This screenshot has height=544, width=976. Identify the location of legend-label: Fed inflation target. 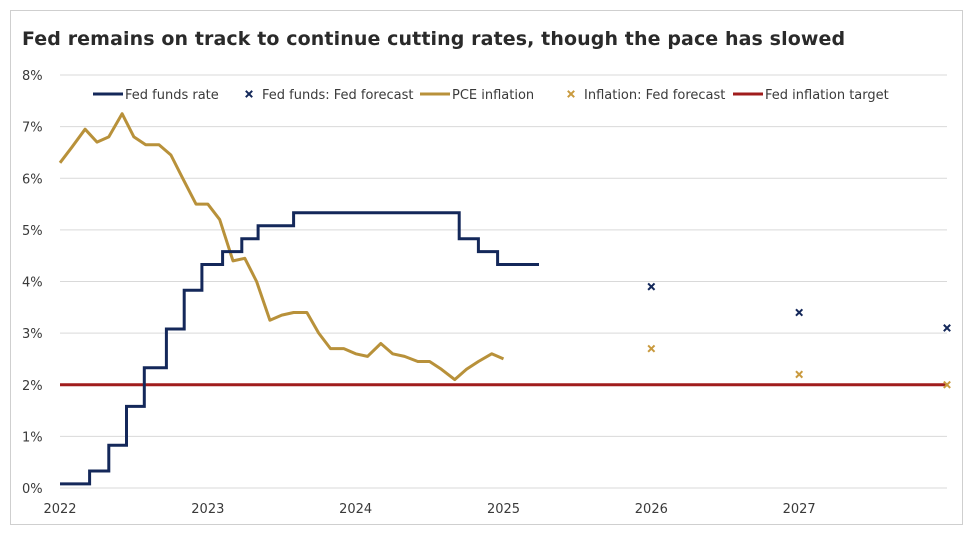
(827, 95).